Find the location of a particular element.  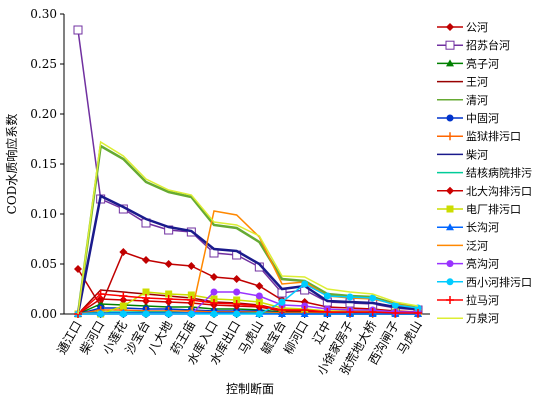

legend-label: 泛河 is located at coordinates (477, 245).